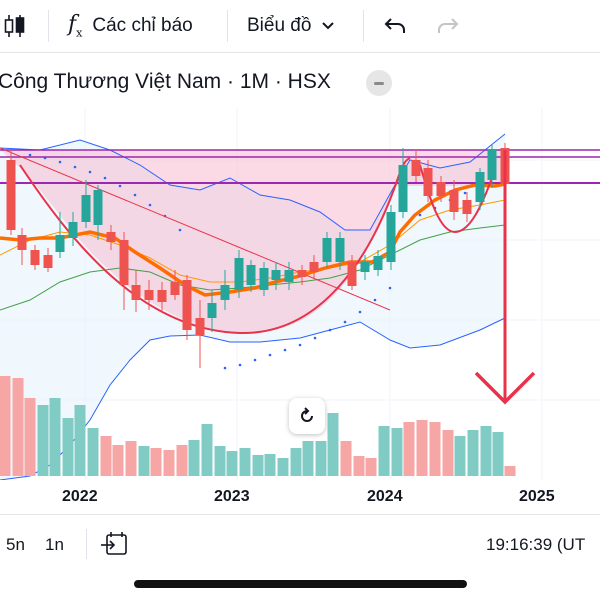  Describe the element at coordinates (328, 26) in the screenshot. I see `chevron-down-icon` at that location.